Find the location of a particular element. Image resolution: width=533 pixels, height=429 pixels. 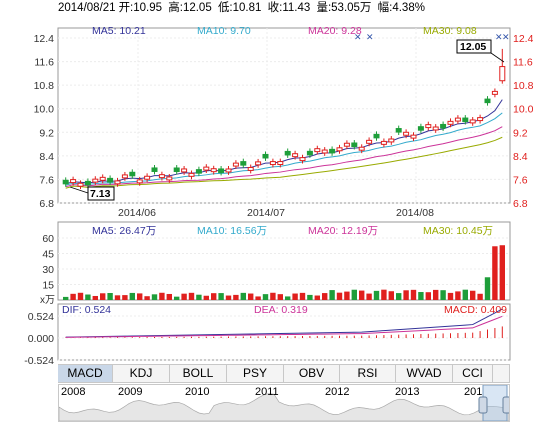

volume-y-tick: 30 is located at coordinates (48, 270).